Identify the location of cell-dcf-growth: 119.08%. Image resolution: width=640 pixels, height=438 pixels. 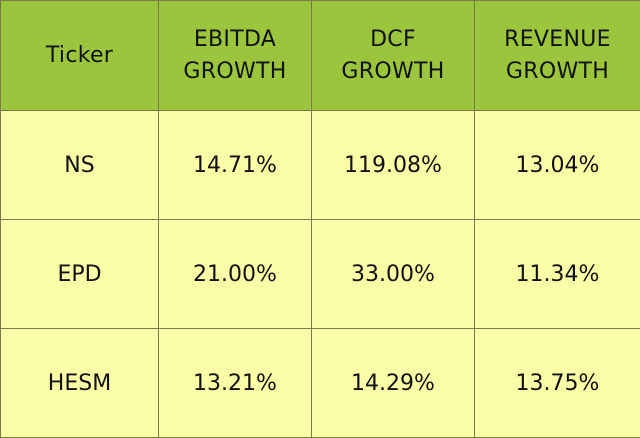
(393, 165).